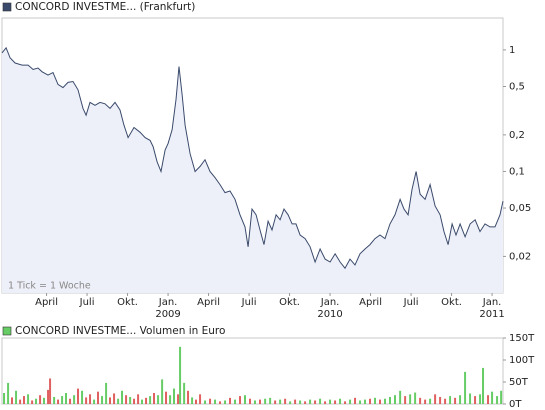 Image resolution: width=545 pixels, height=410 pixels. I want to click on y-tick-label: 0,02, so click(520, 256).